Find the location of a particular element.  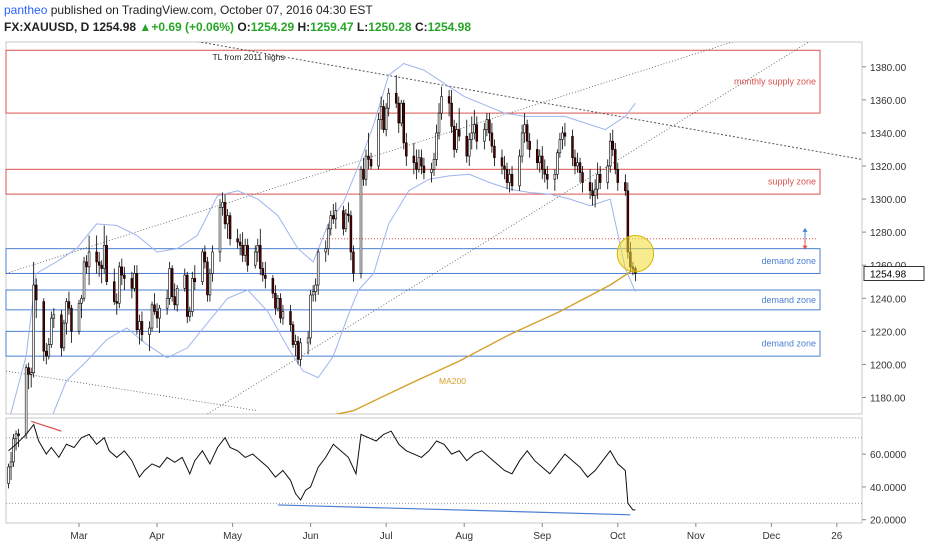

author-link: pantheo is located at coordinates (26, 10).